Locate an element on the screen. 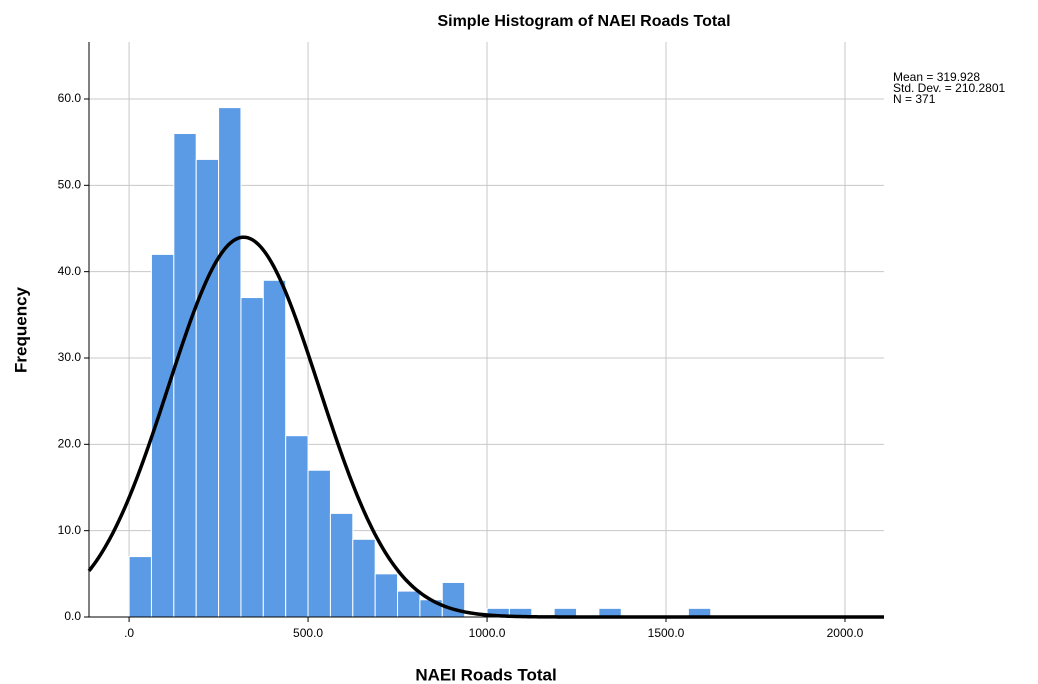 The image size is (1038, 684). y-tick-label: 50.0 is located at coordinates (70, 184).